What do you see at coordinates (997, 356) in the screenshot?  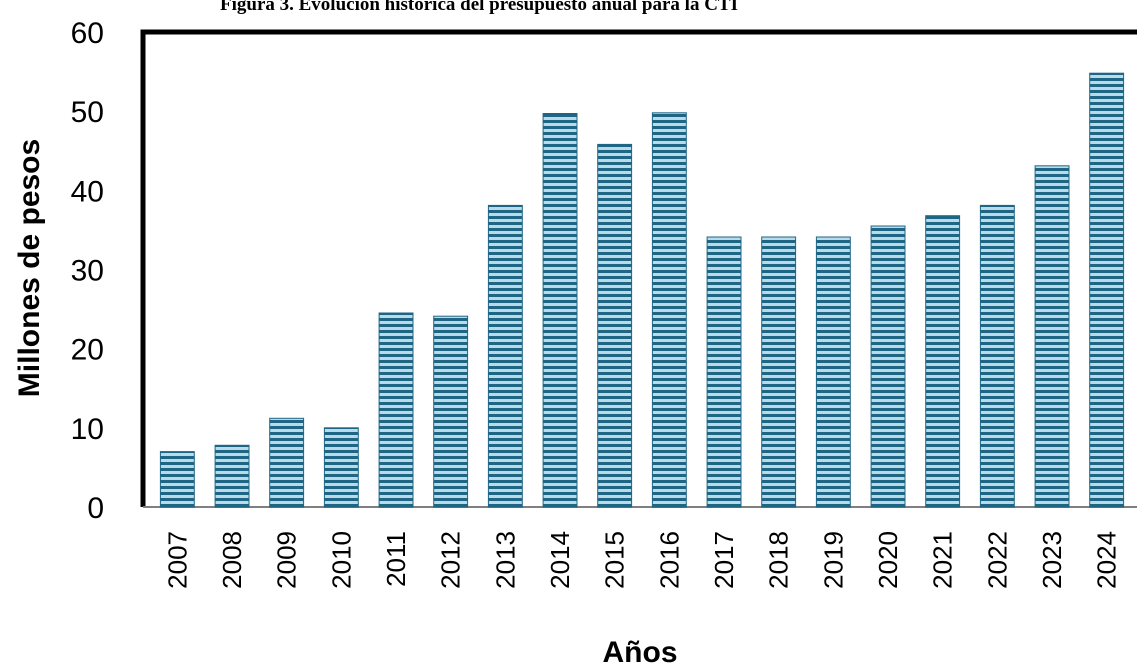 I see `bar-2022` at bounding box center [997, 356].